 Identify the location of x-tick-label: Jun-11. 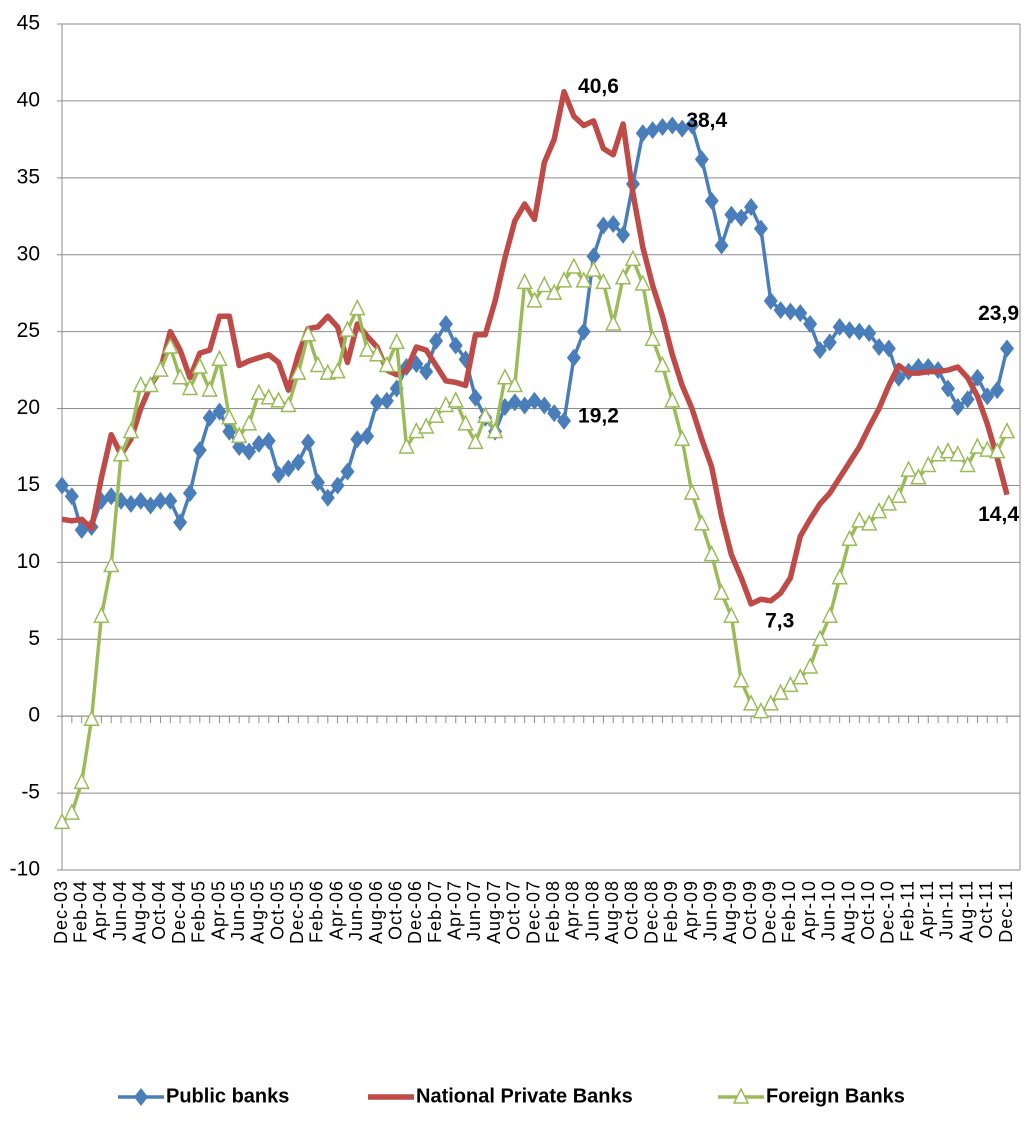
(947, 910).